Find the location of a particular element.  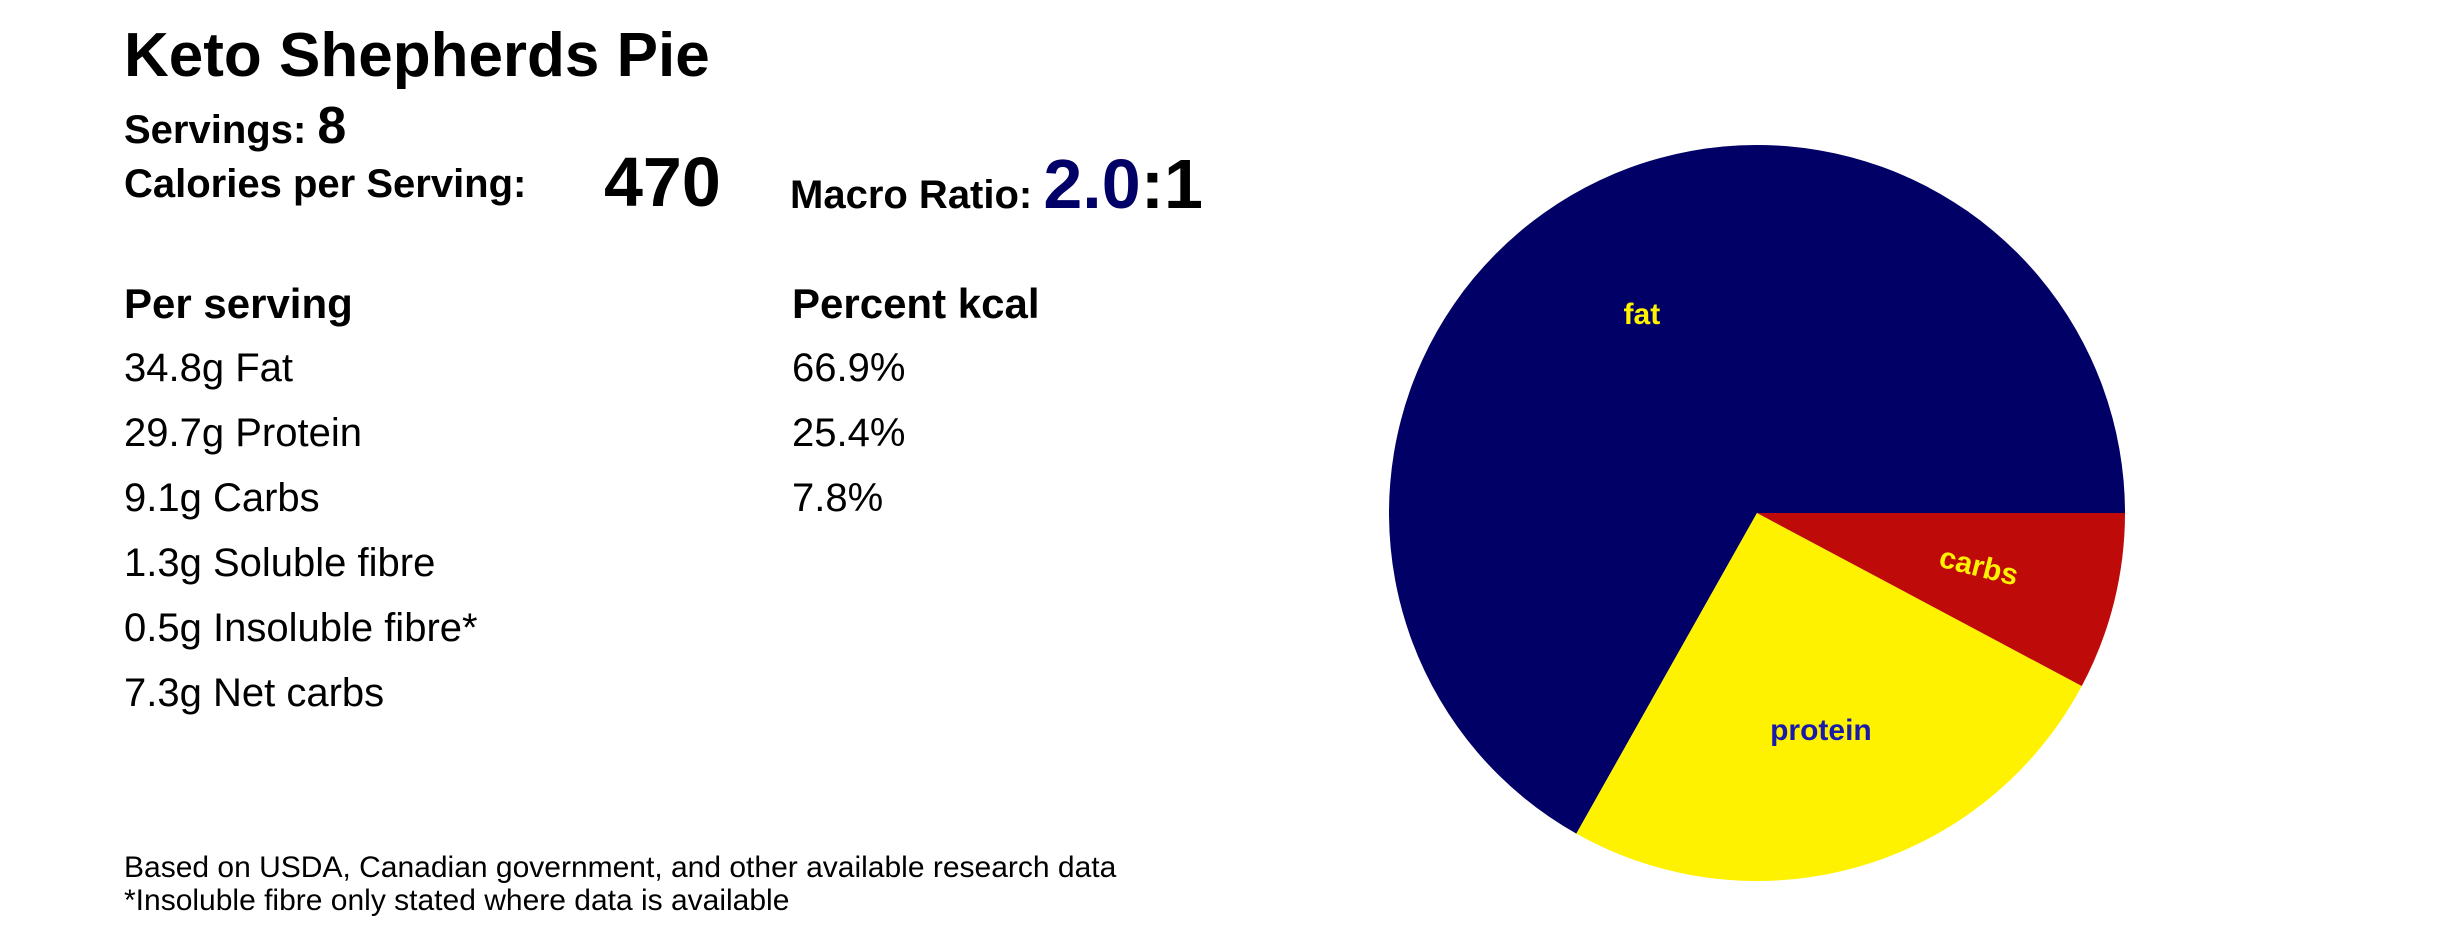

per-serving-row-soluble-fibre: 1.3g Soluble fibre is located at coordinates (280, 563).